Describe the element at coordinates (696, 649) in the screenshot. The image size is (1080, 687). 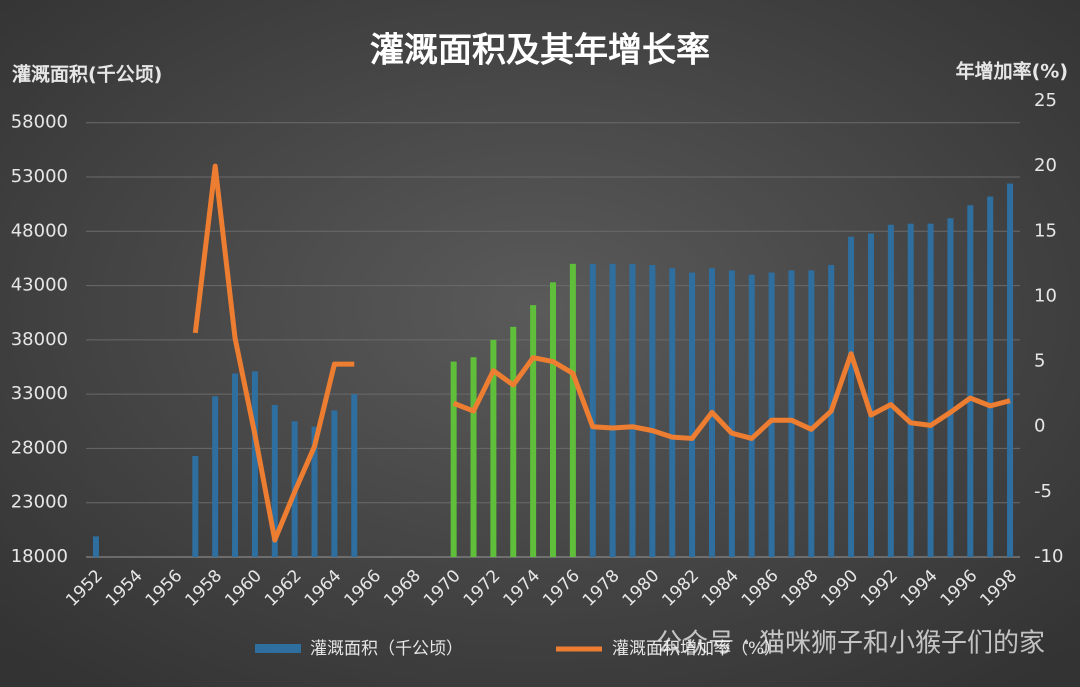
I see `legend-label: 灌溉面积增加率（%）` at that location.